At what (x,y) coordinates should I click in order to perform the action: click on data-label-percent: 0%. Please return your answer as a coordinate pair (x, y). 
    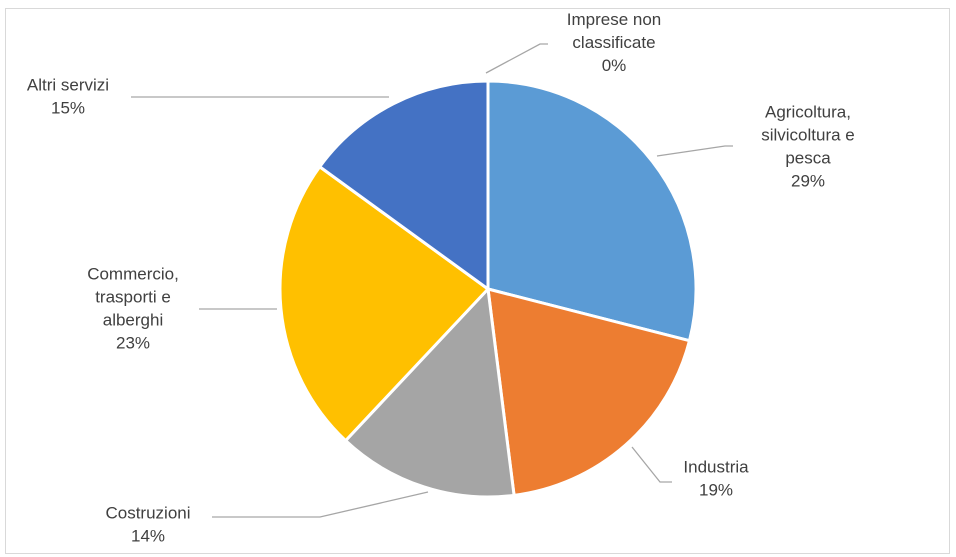
    Looking at the image, I should click on (614, 65).